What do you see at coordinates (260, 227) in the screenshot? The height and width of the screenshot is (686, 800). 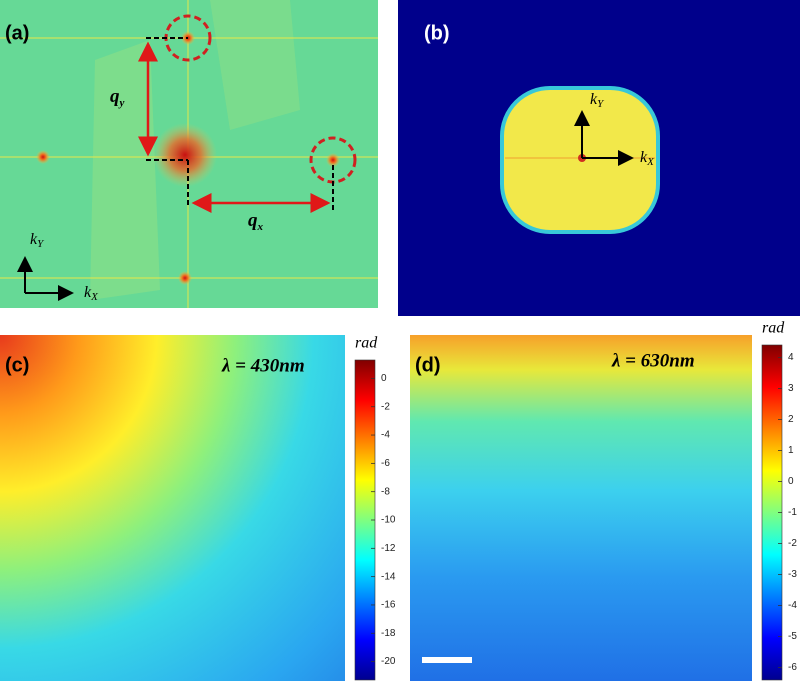 I see `subscript: x` at bounding box center [260, 227].